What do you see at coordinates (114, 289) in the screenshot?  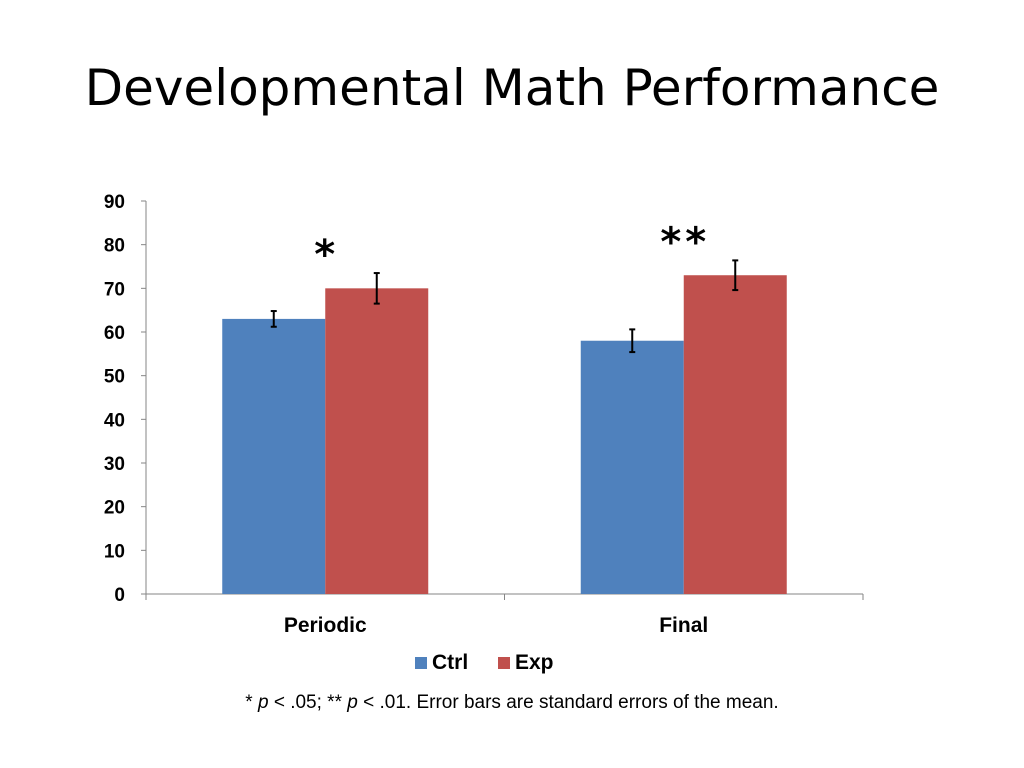 I see `y-tick-label: 70` at bounding box center [114, 289].